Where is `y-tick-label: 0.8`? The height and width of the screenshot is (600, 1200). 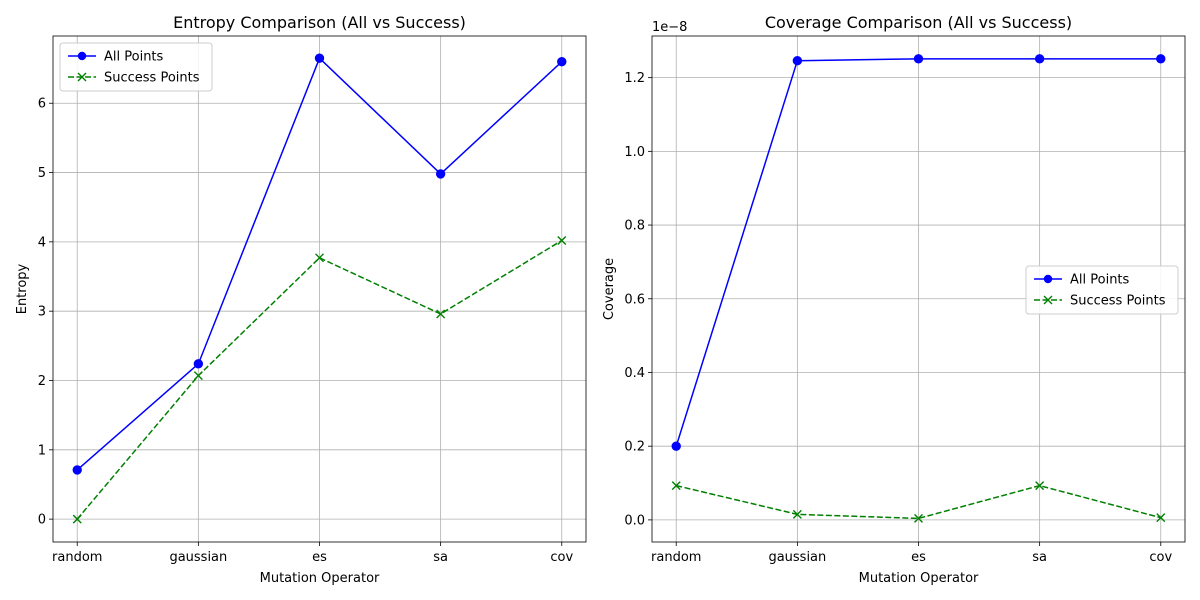 y-tick-label: 0.8 is located at coordinates (634, 226).